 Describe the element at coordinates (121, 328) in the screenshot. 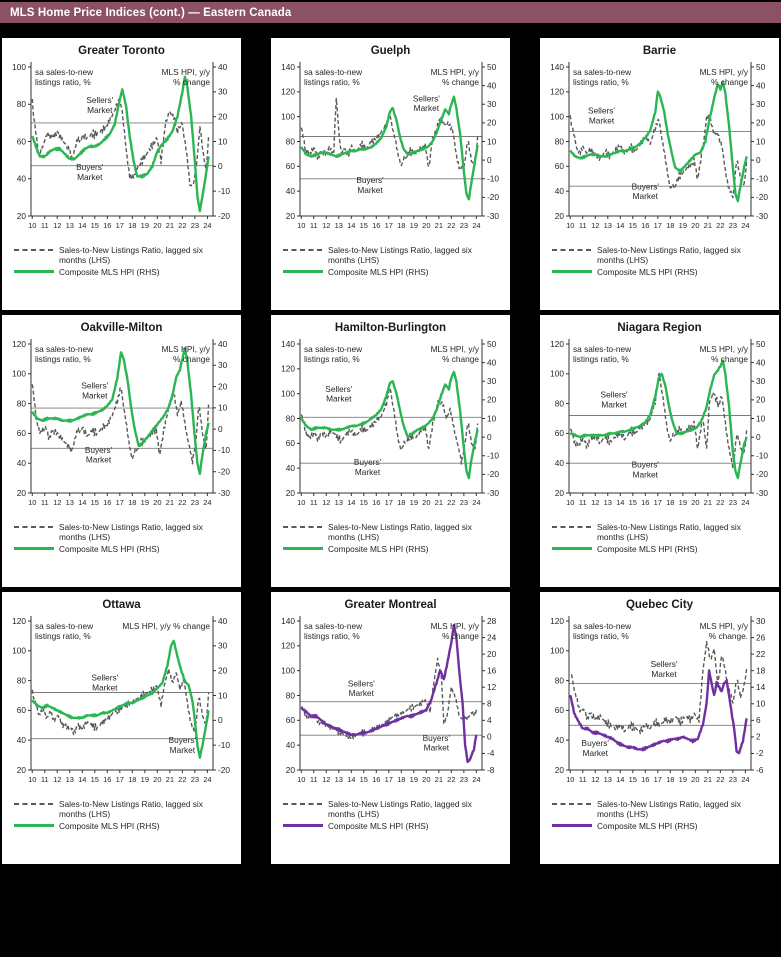

I see `chart-title: Oakville-Milton` at that location.